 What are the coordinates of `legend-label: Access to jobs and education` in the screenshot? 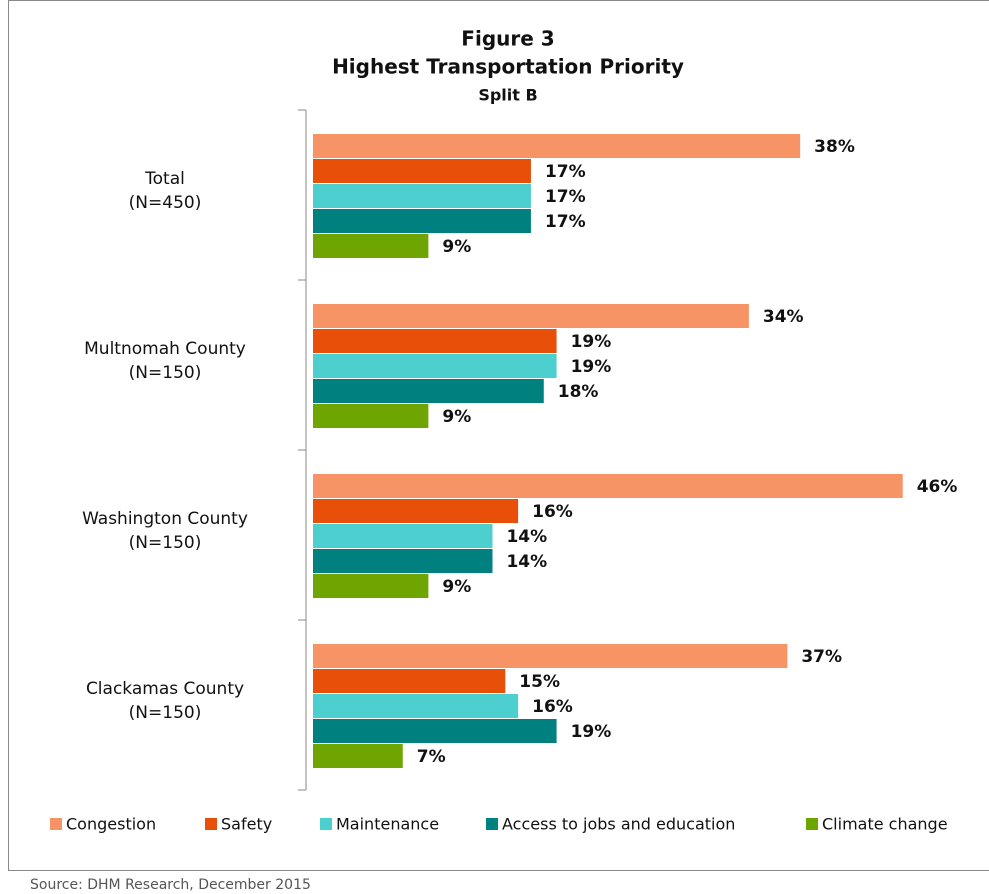 It's located at (618, 824).